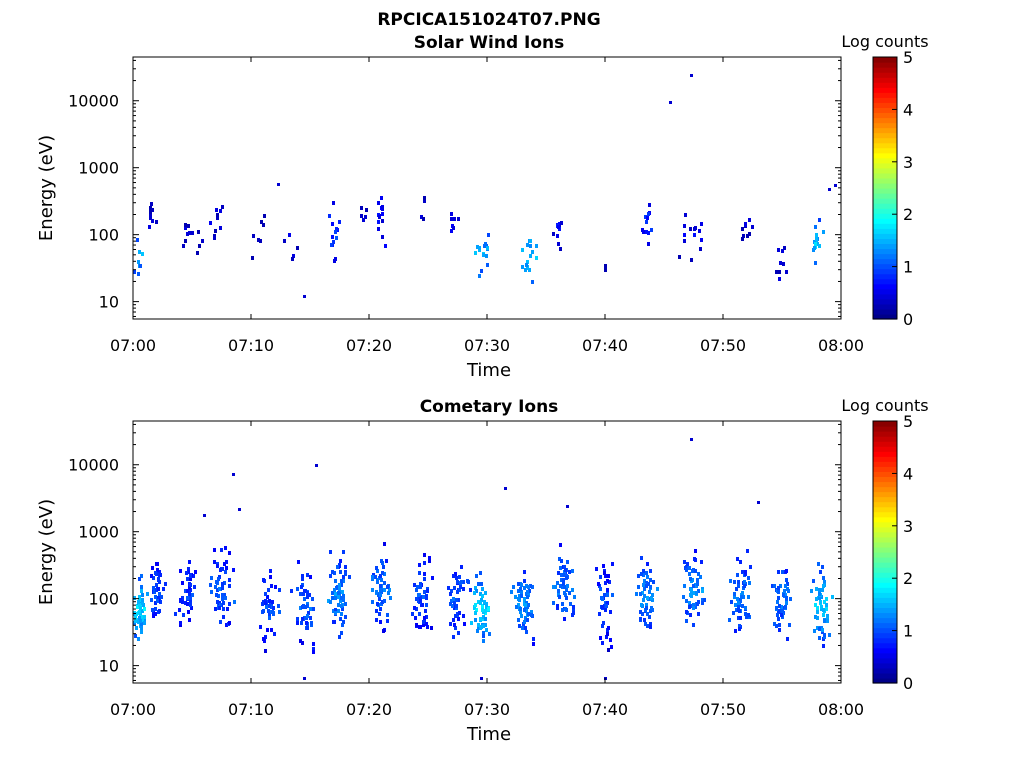  What do you see at coordinates (908, 319) in the screenshot?
I see `colorbar-tick-label: 0` at bounding box center [908, 319].